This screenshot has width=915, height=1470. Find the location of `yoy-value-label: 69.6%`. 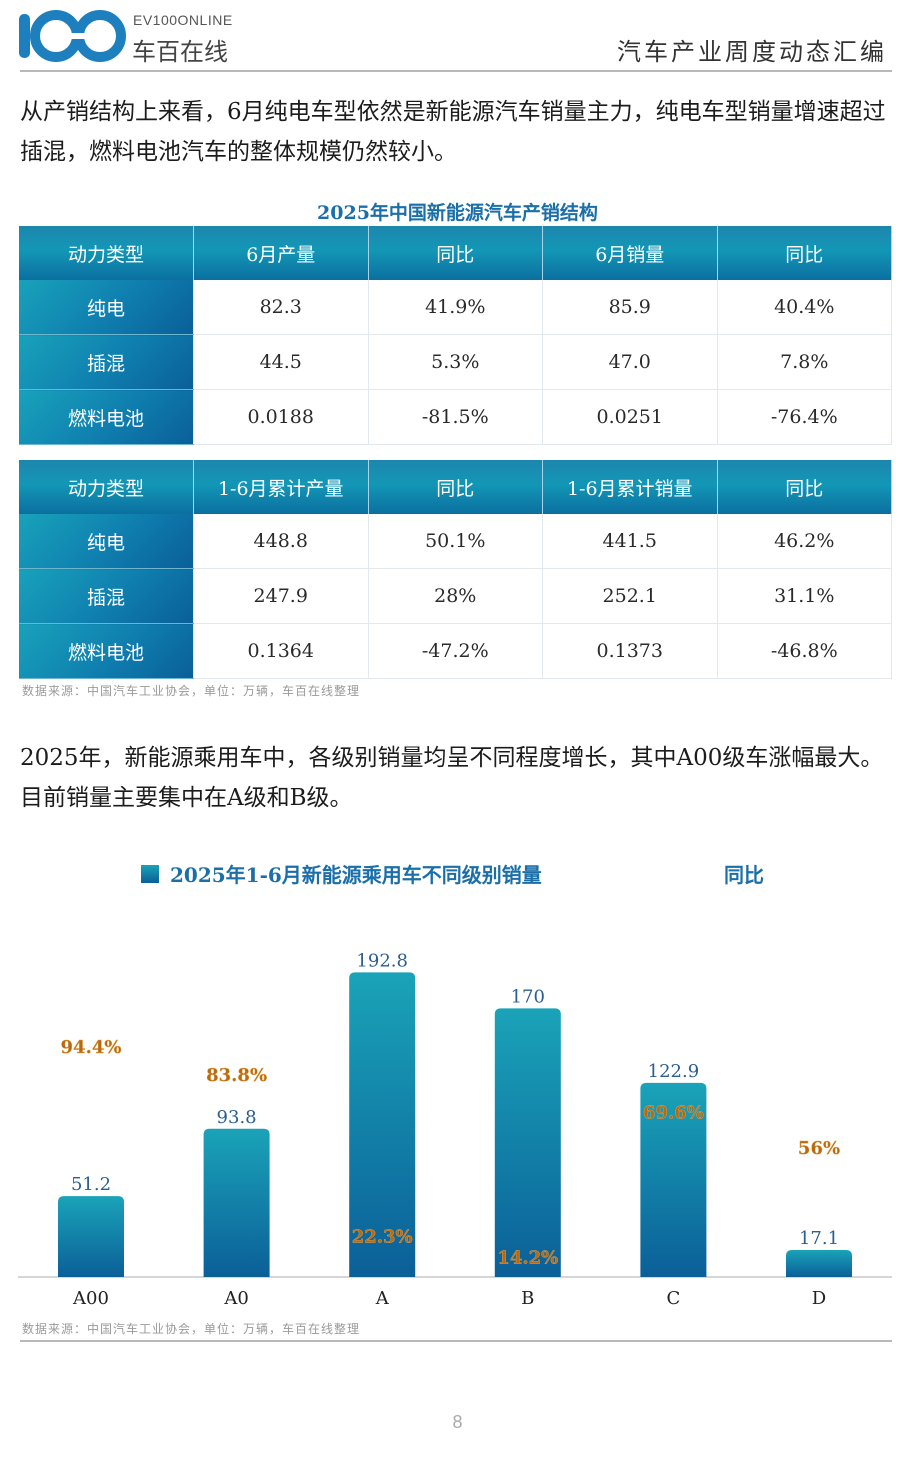

yoy-value-label: 69.6% is located at coordinates (673, 1112).